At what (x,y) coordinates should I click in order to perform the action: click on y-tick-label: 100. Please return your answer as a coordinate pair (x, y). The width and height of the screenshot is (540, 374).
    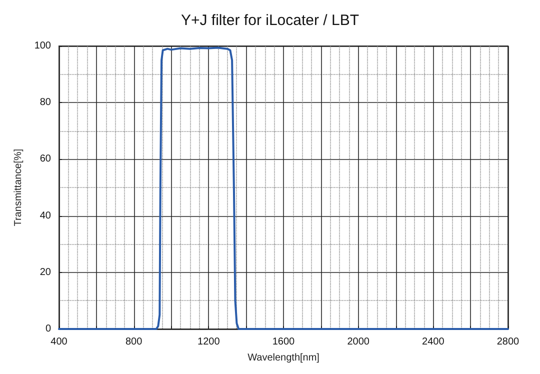
    Looking at the image, I should click on (43, 46).